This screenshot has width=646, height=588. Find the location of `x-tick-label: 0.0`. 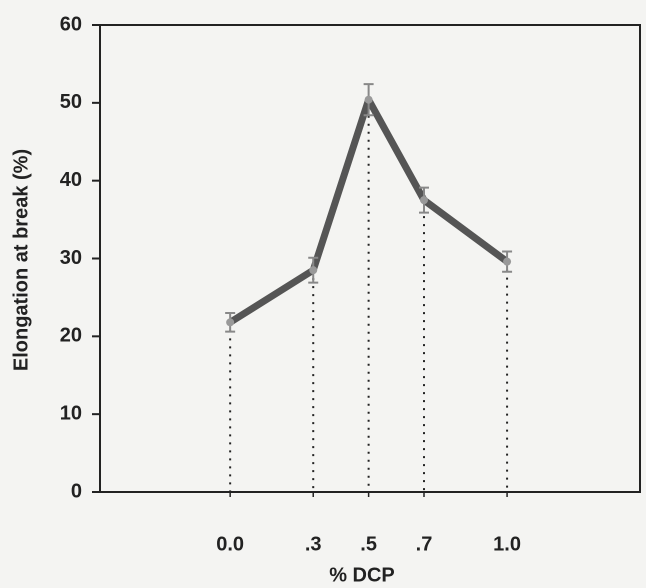

x-tick-label: 0.0 is located at coordinates (230, 544).